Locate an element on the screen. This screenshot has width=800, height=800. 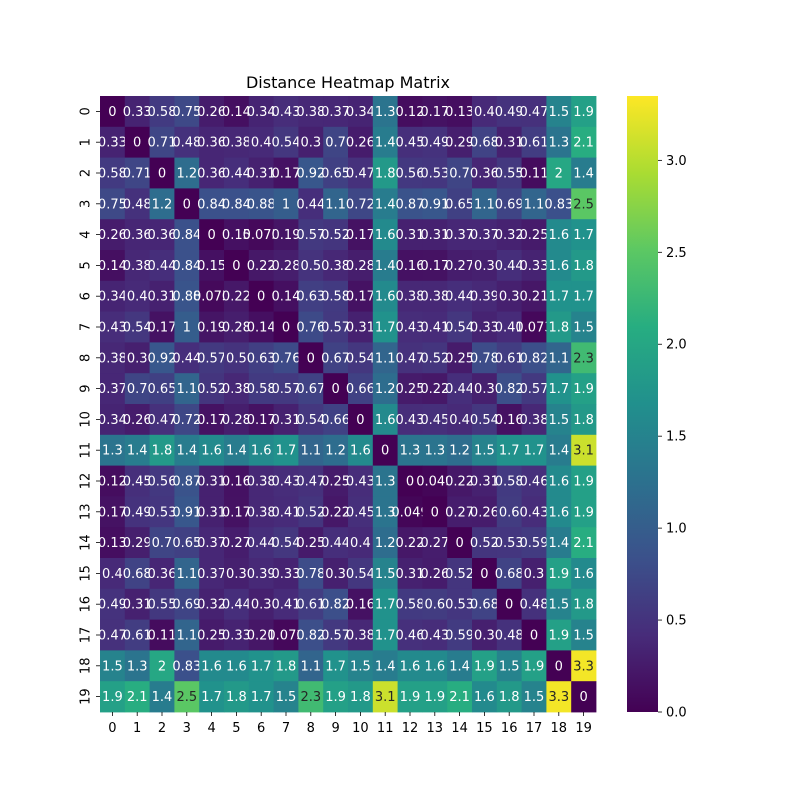
cell-value-label: 0.049 is located at coordinates (409, 512).